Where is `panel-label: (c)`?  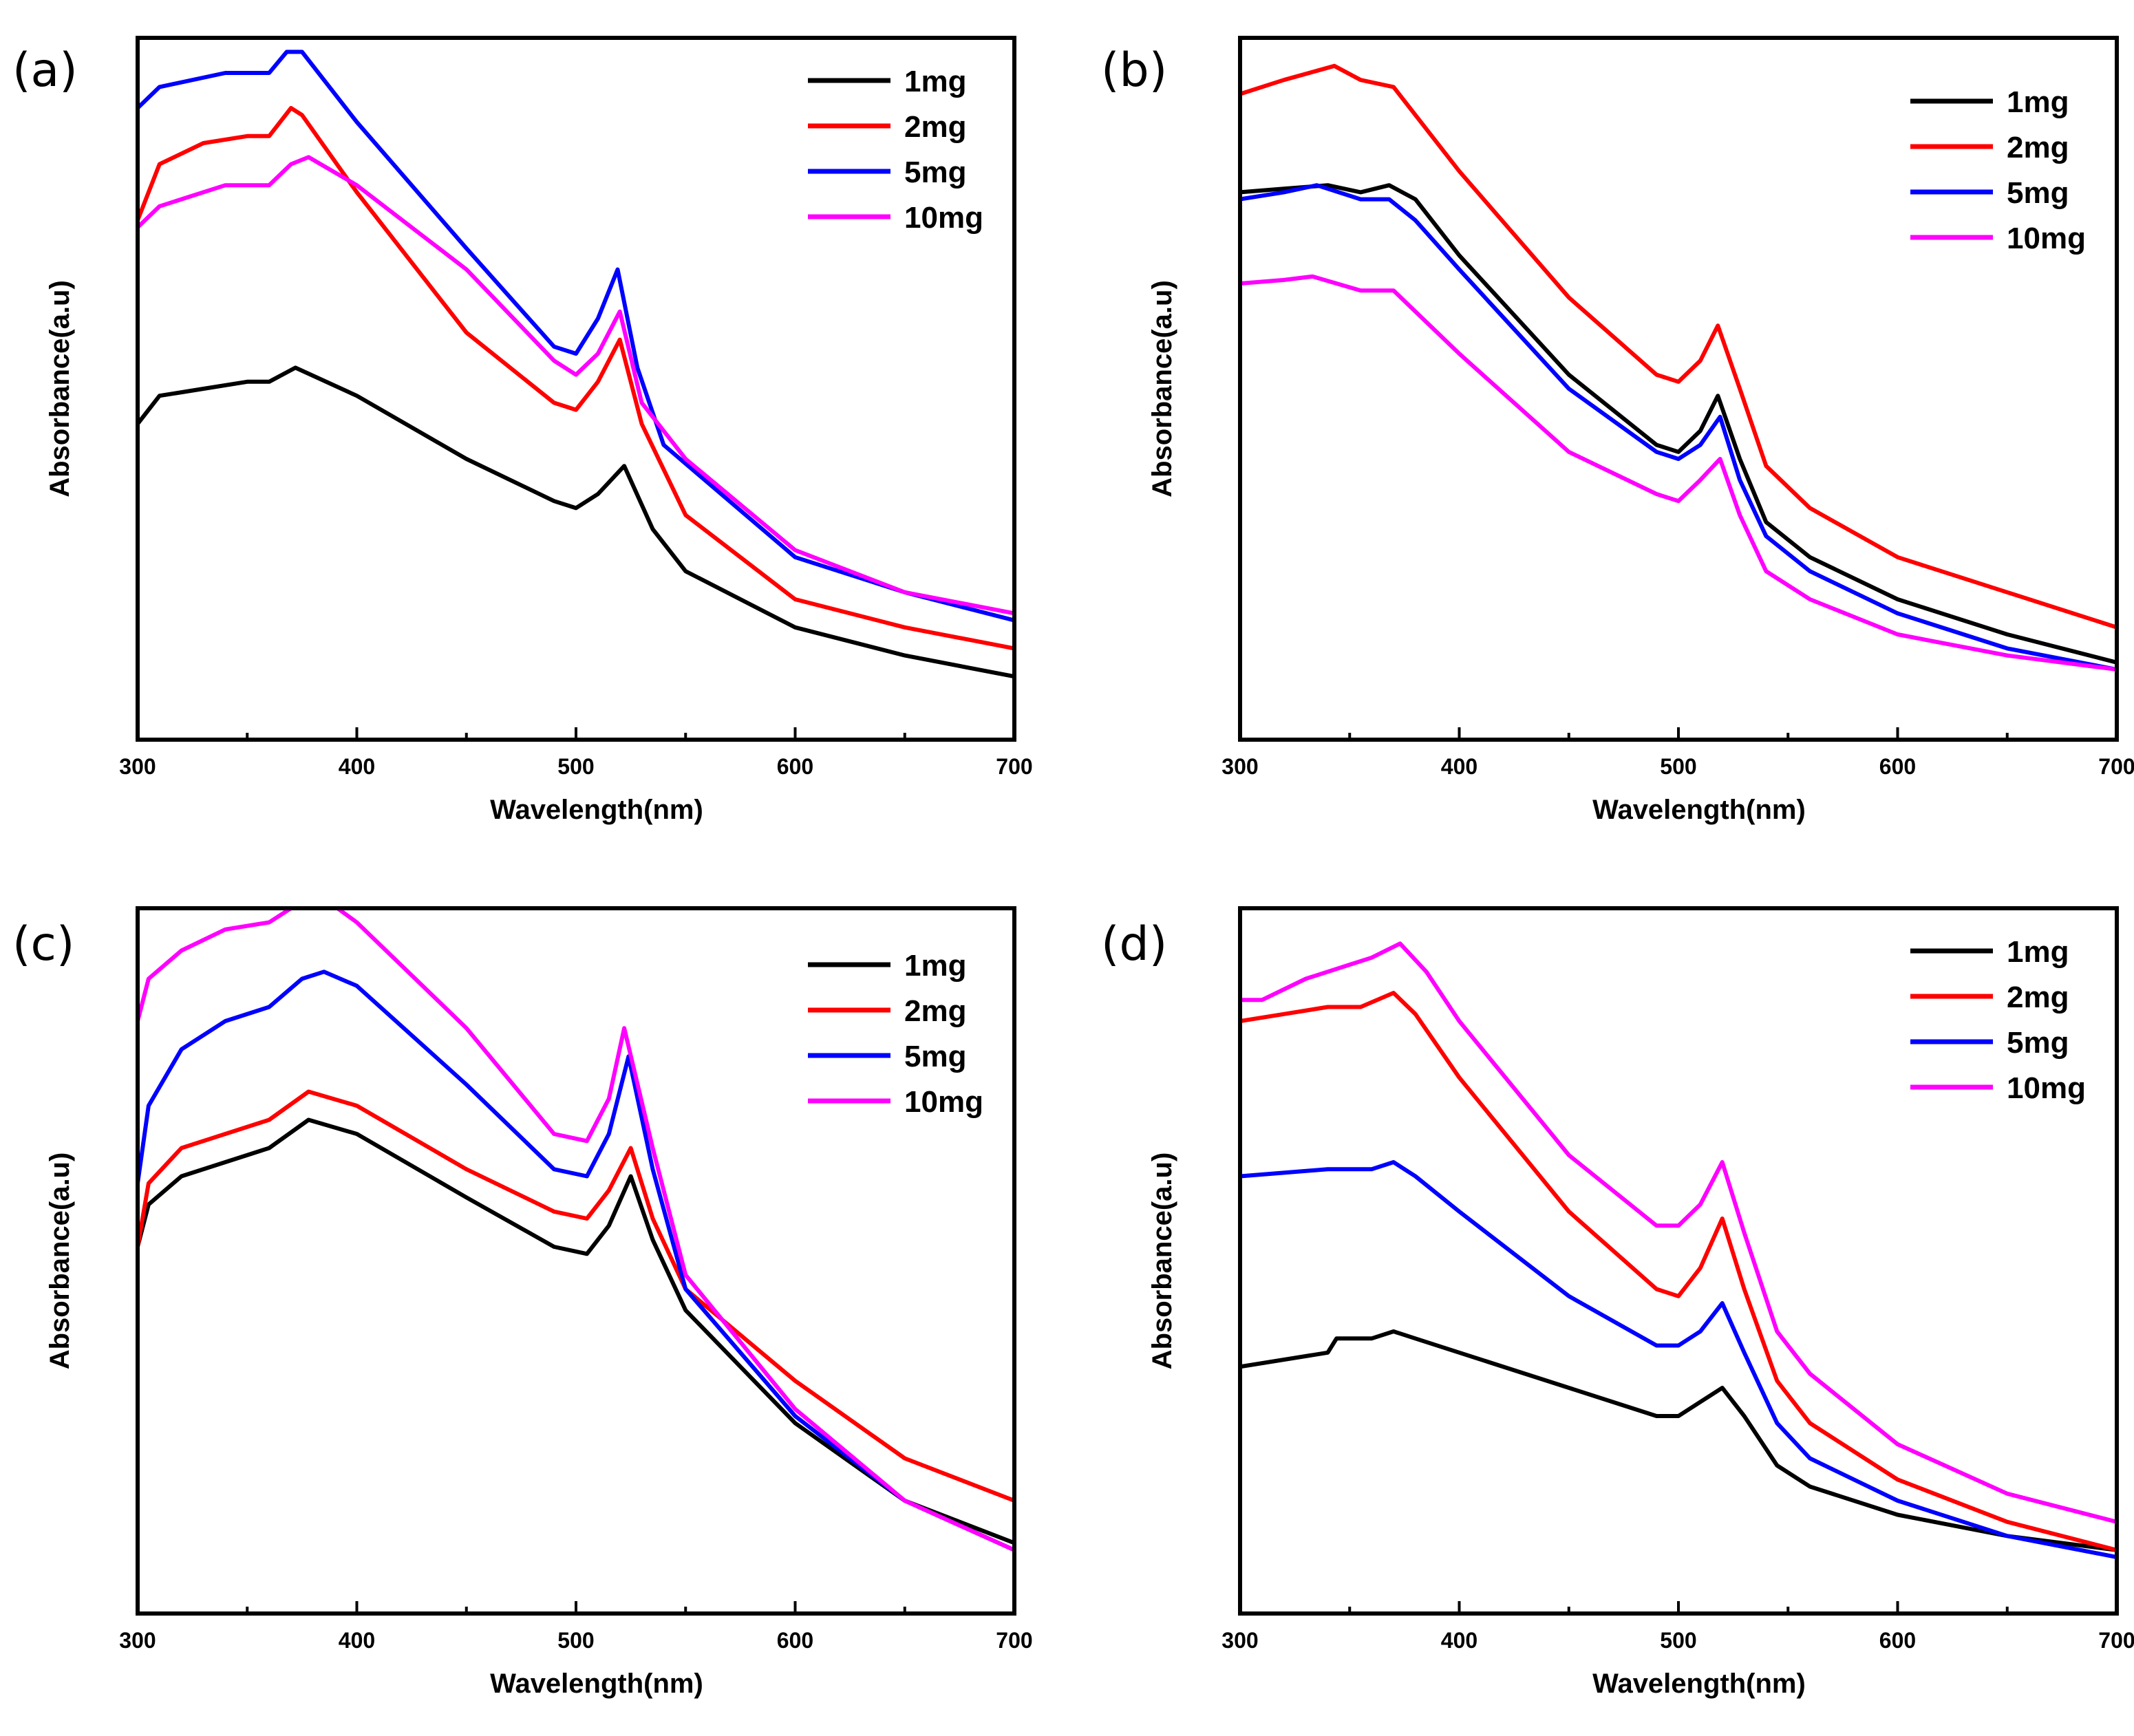 panel-label: (c) is located at coordinates (43, 945).